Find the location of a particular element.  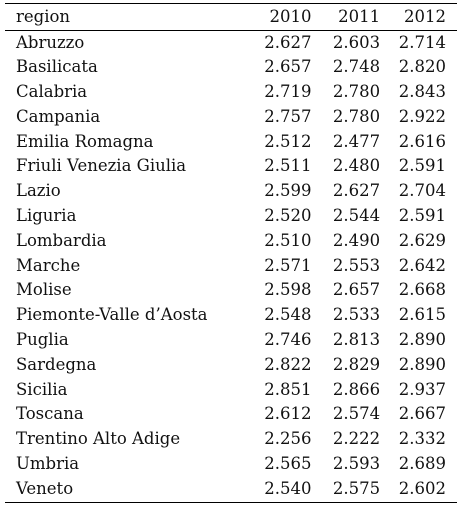

header-row: region 2010 2011 2012 is located at coordinates (231, 16).